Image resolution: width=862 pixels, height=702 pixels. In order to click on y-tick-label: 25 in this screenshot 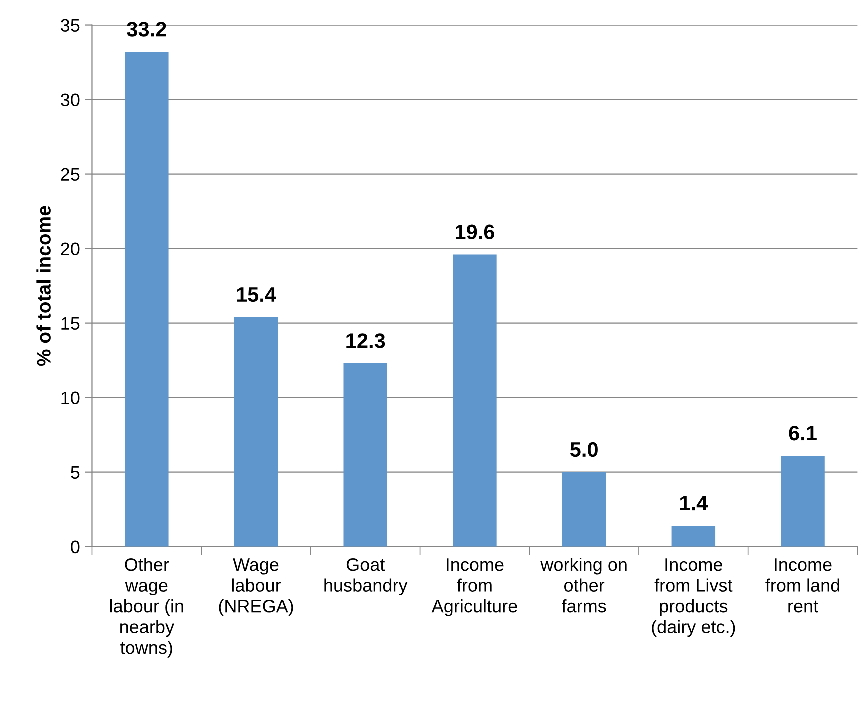, I will do `click(70, 175)`.